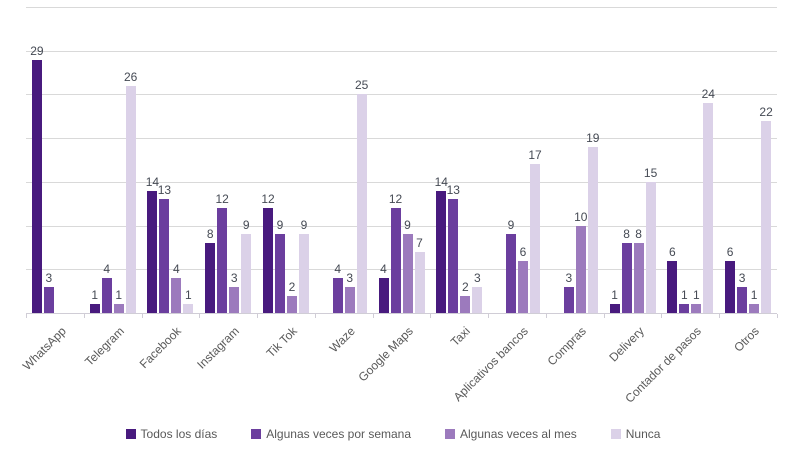 Image resolution: width=786 pixels, height=455 pixels. Describe the element at coordinates (766, 111) in the screenshot. I see `value-label: 22` at that location.